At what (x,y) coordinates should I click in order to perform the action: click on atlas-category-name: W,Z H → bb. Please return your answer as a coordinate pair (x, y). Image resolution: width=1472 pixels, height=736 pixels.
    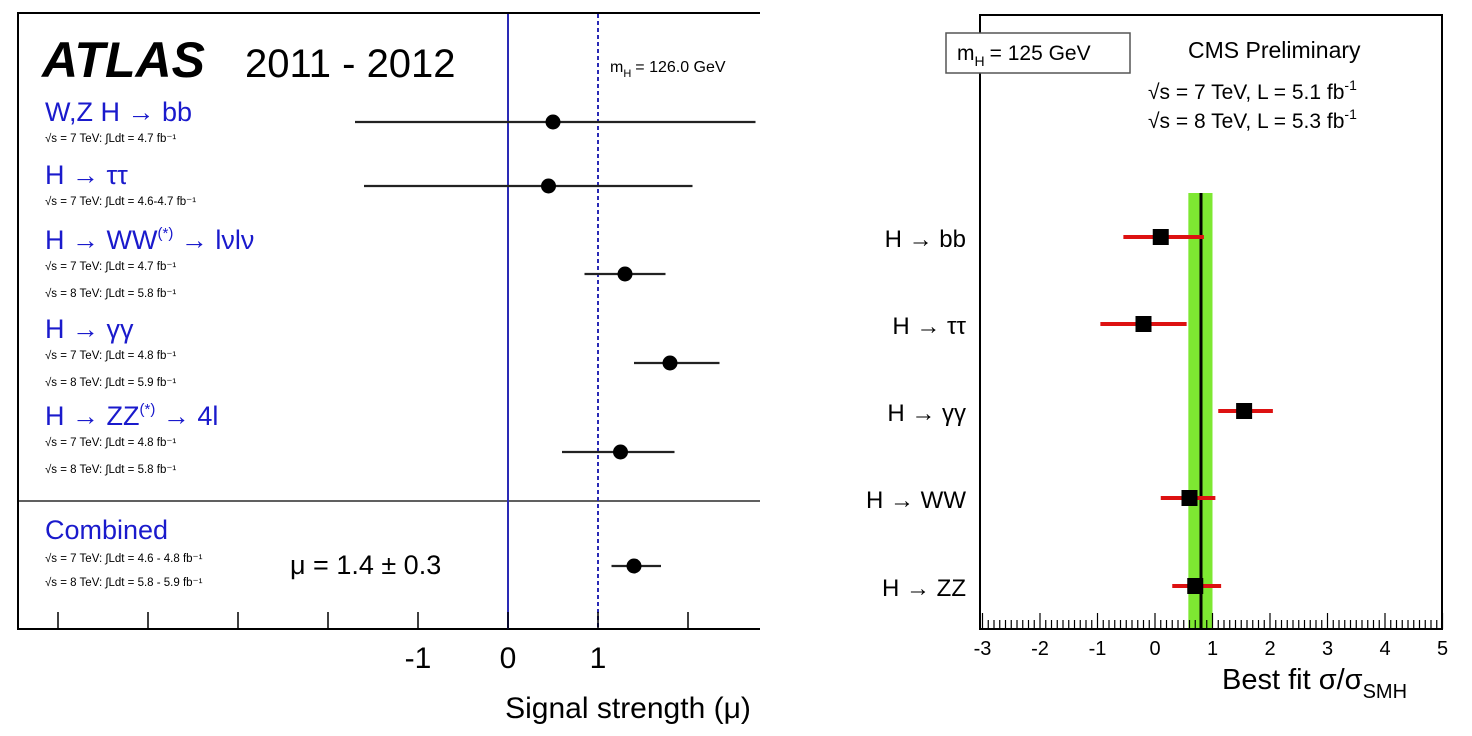
    Looking at the image, I should click on (118, 112).